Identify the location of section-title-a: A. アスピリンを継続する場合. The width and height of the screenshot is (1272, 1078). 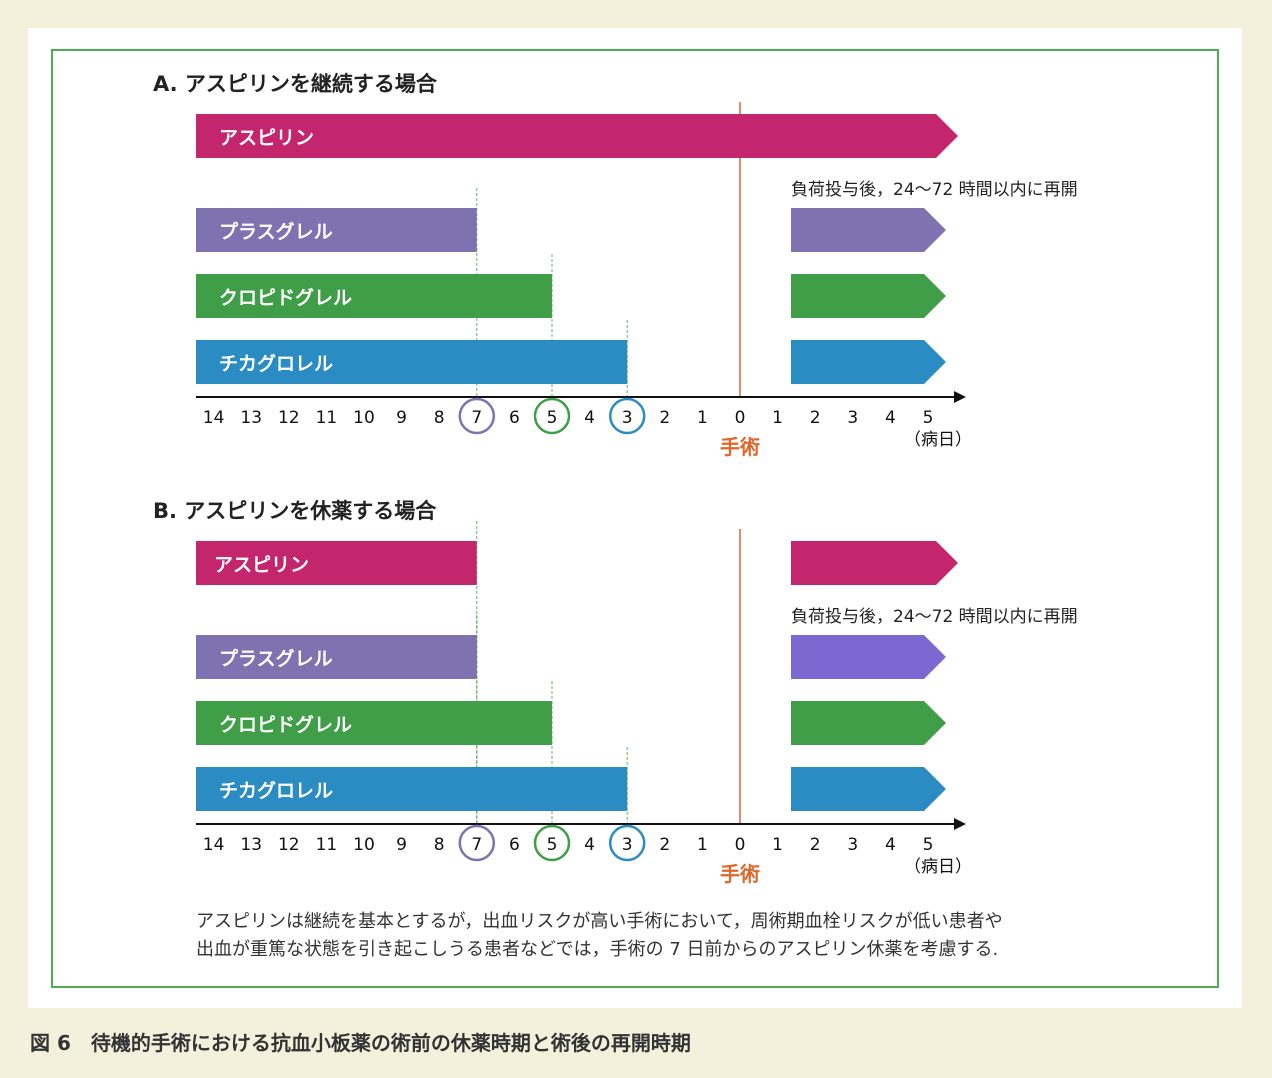
(295, 84).